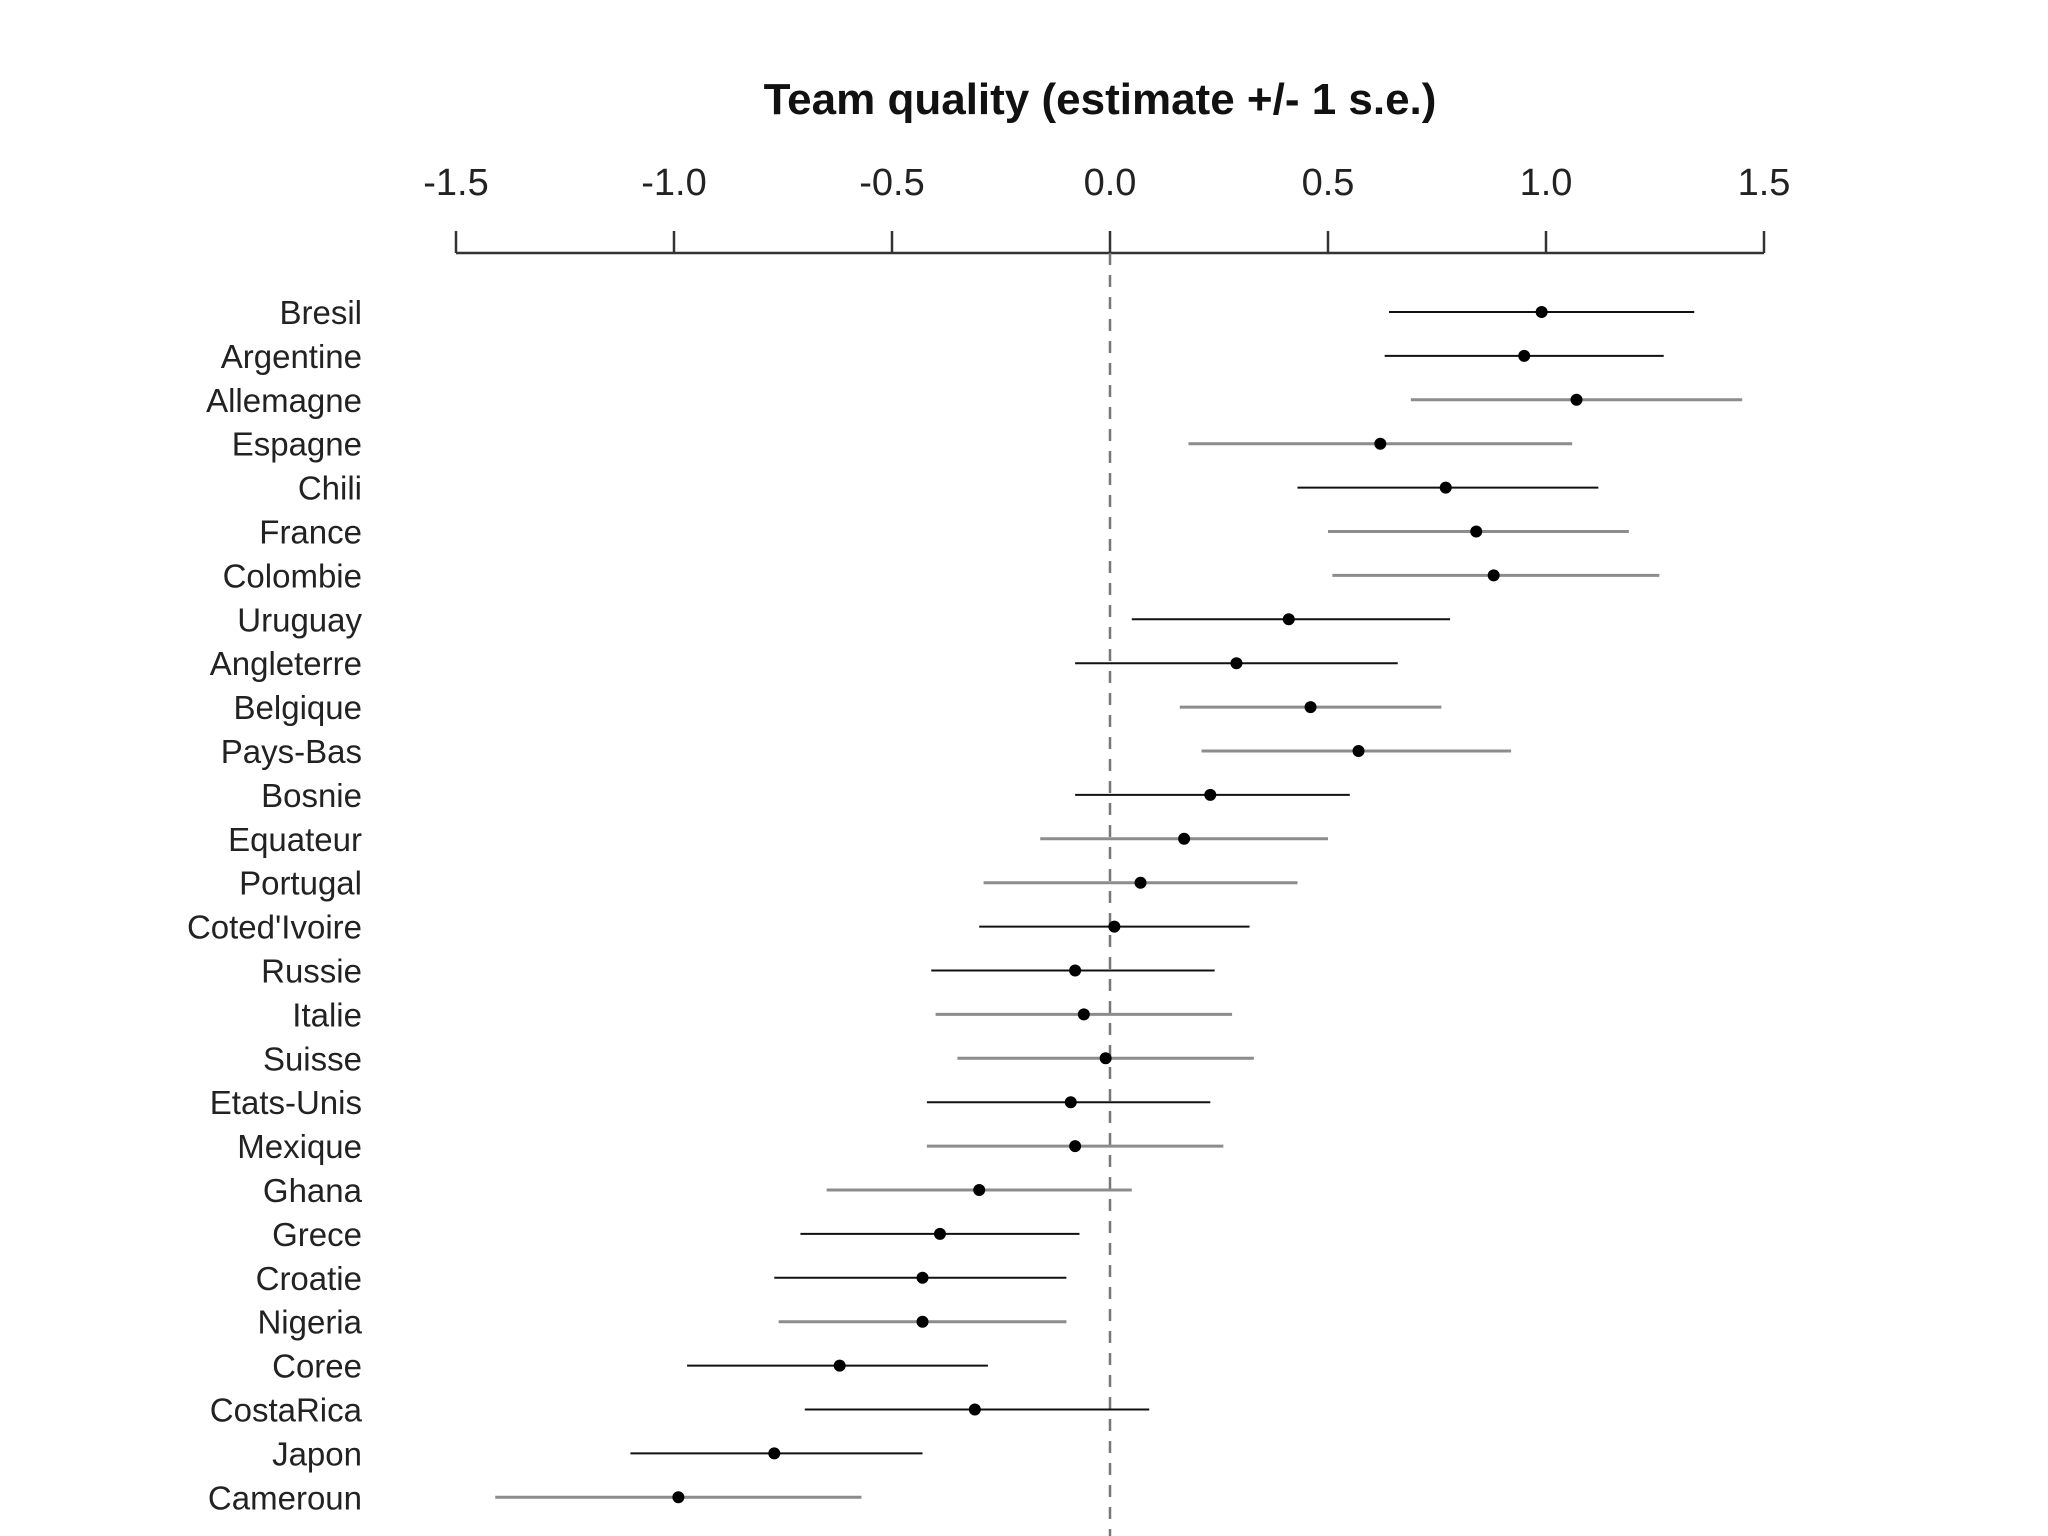 The width and height of the screenshot is (2048, 1536). Describe the element at coordinates (1328, 183) in the screenshot. I see `x-tick-label: 0.5` at that location.